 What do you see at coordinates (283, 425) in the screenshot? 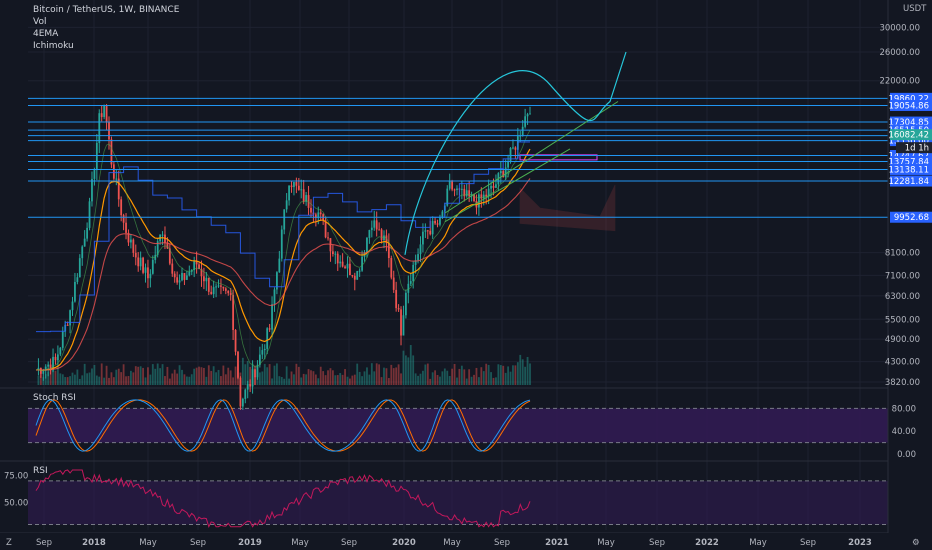
I see `stoch-k-line` at bounding box center [283, 425].